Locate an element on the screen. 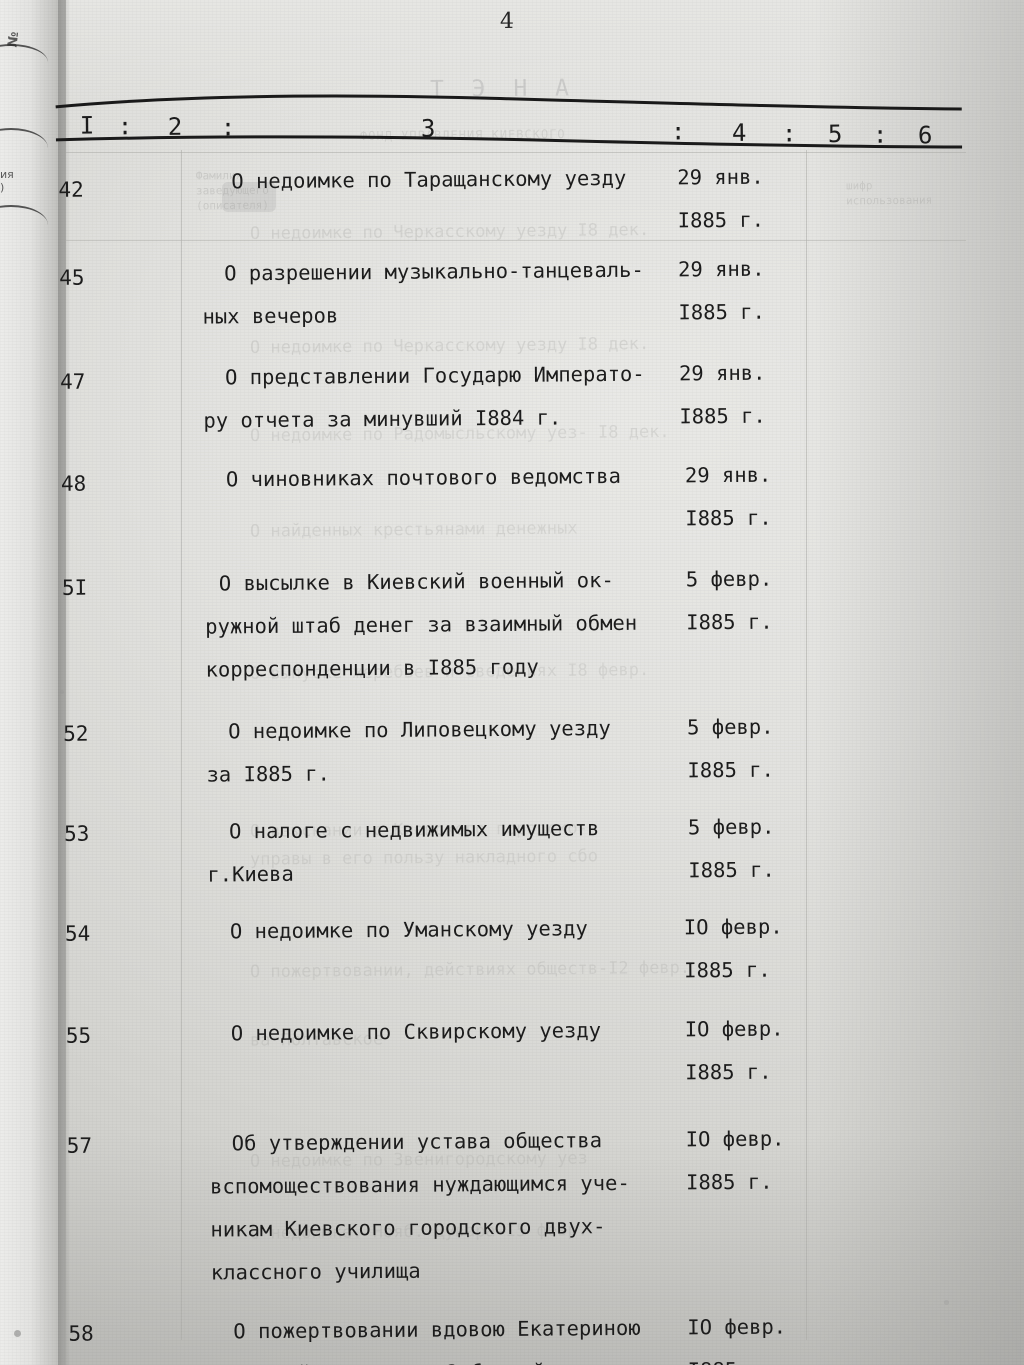  bleed-column-line-left is located at coordinates (181, 745).